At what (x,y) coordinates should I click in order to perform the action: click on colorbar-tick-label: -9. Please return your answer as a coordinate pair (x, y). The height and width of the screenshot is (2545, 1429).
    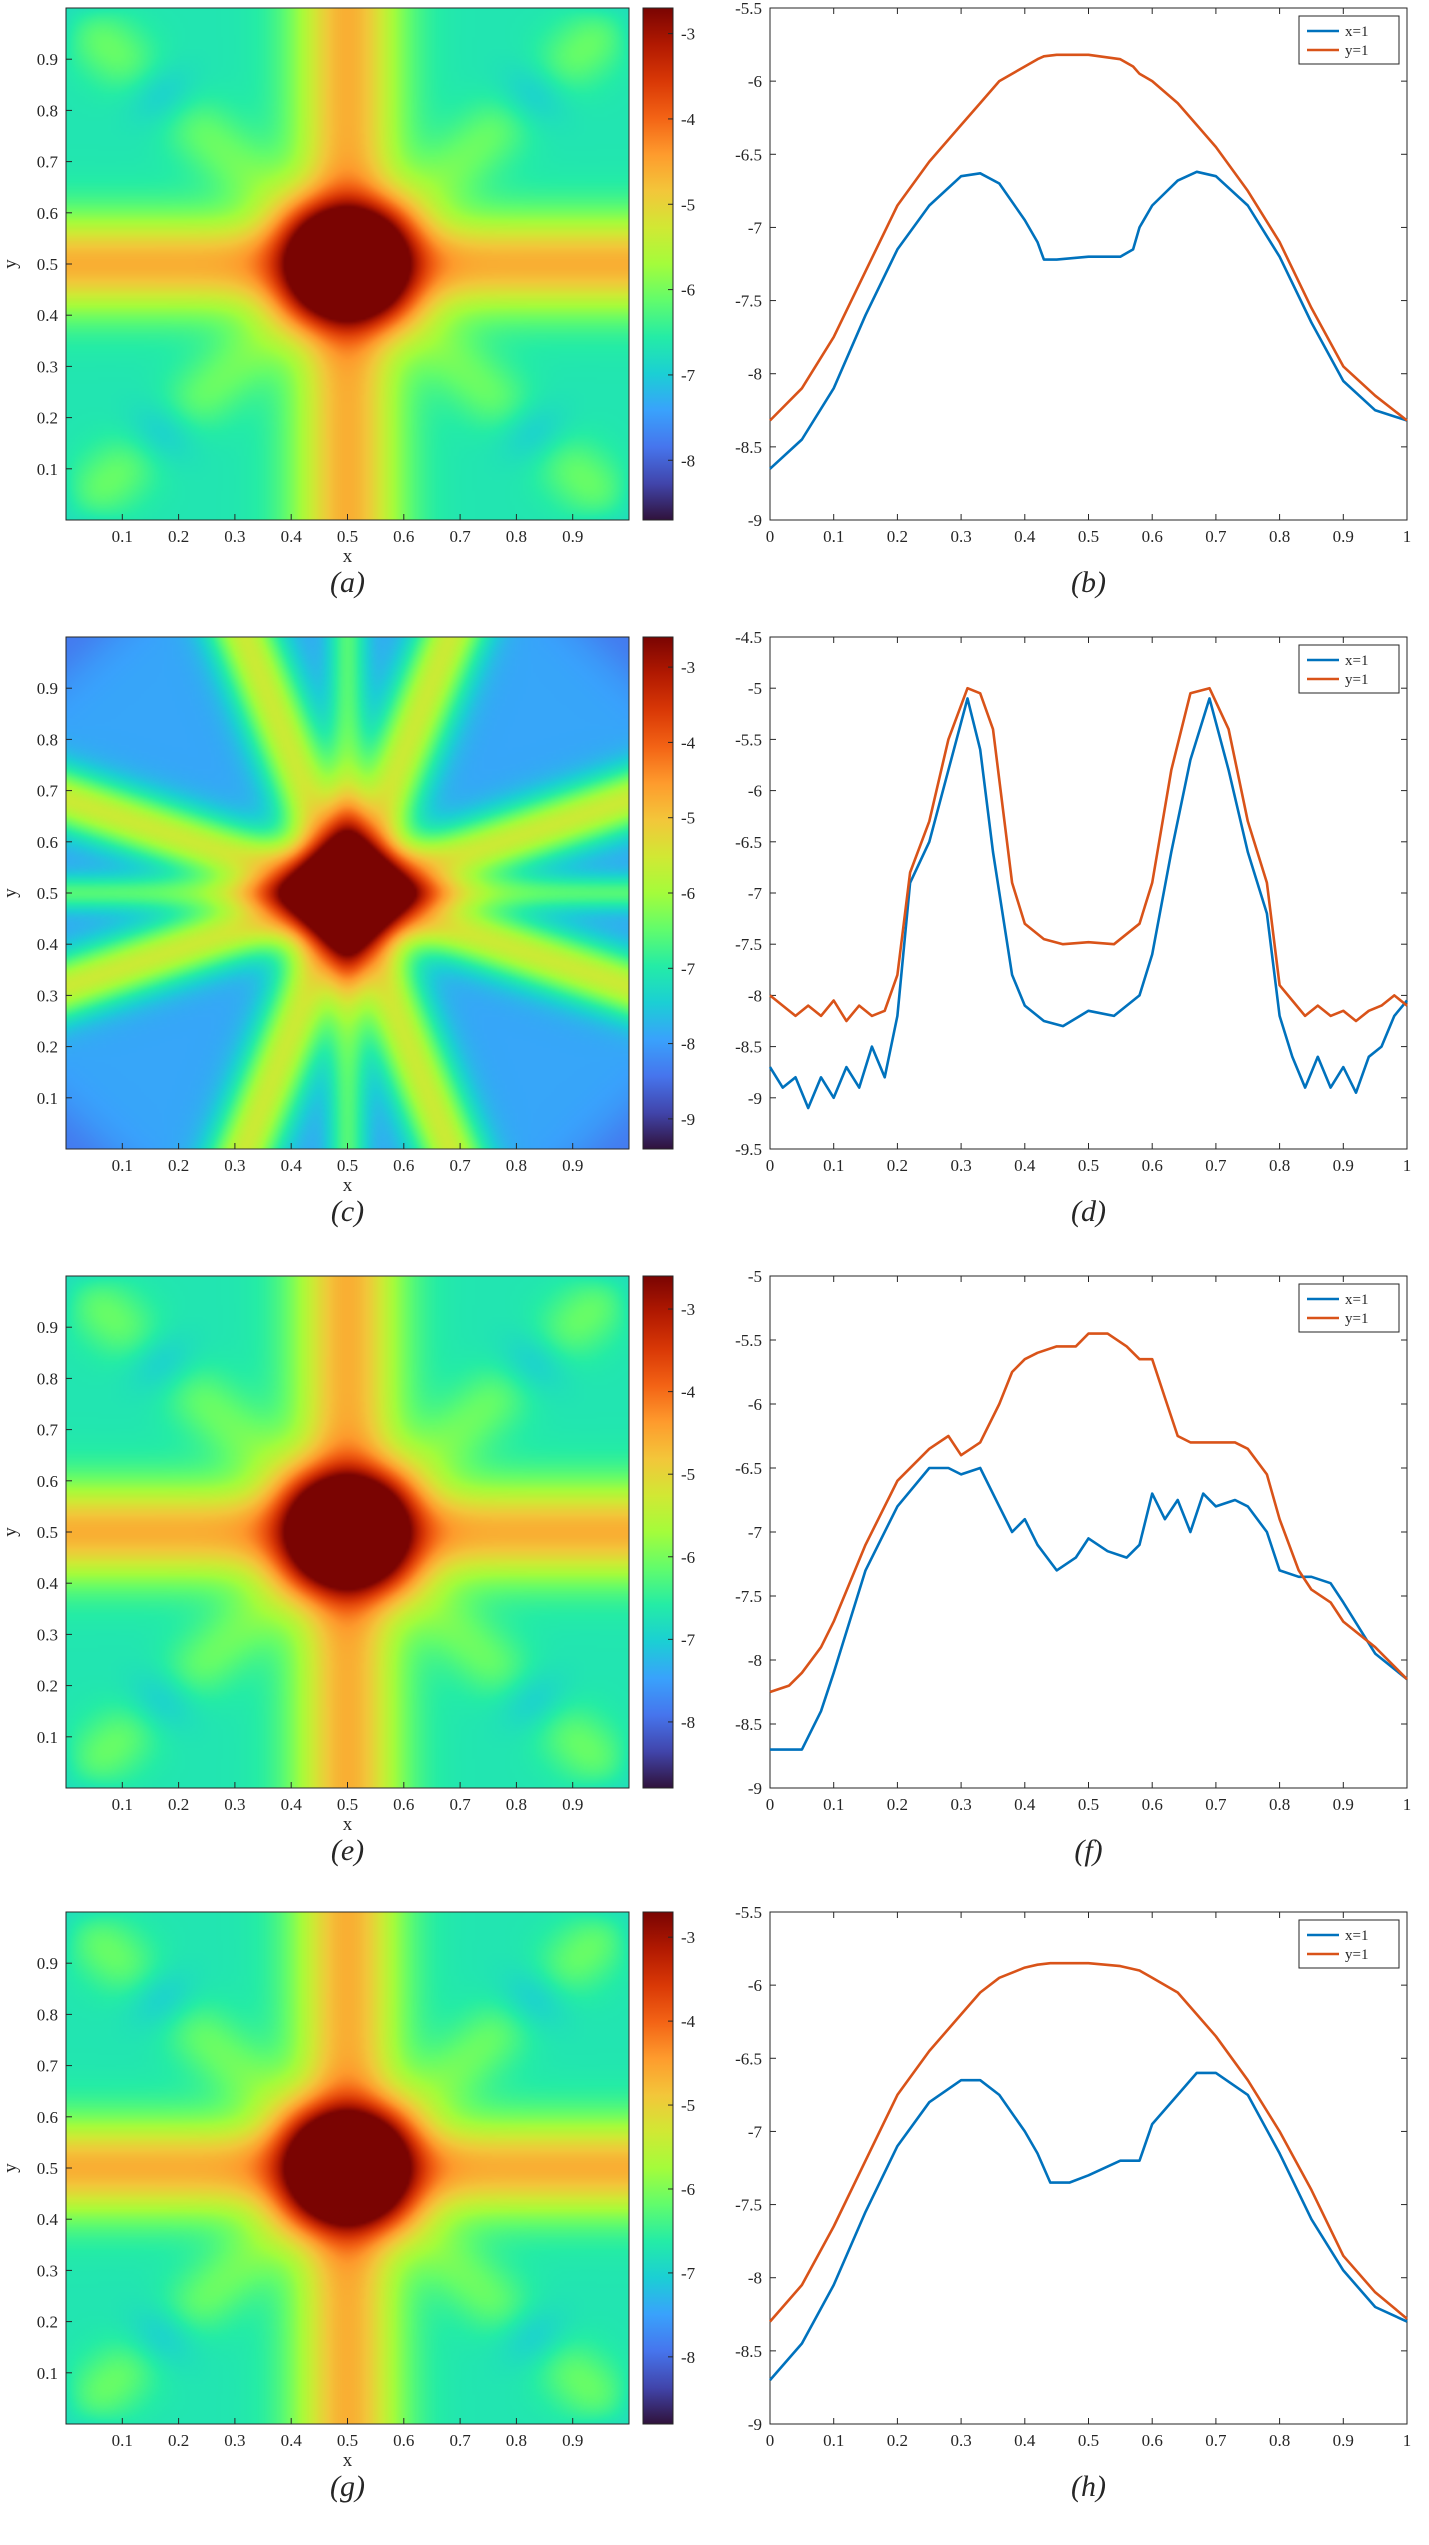
    Looking at the image, I should click on (688, 1119).